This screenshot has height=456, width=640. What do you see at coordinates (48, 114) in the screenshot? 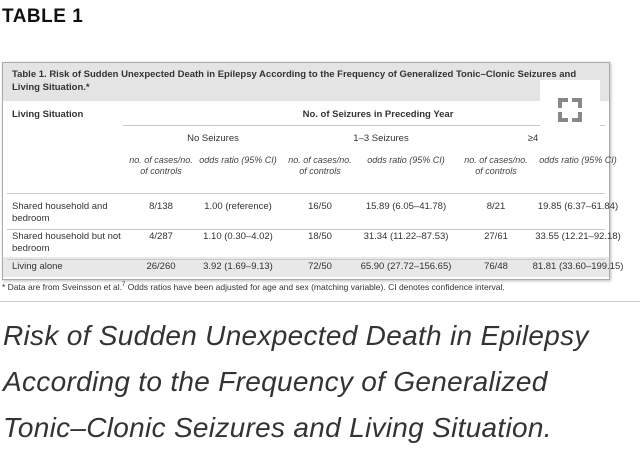
I see `row-header: Living Situation` at bounding box center [48, 114].